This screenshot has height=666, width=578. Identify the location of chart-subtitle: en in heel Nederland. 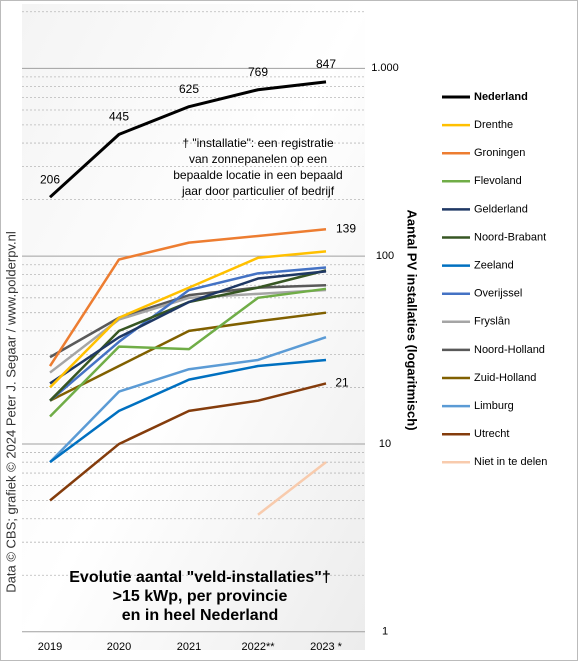
(200, 615).